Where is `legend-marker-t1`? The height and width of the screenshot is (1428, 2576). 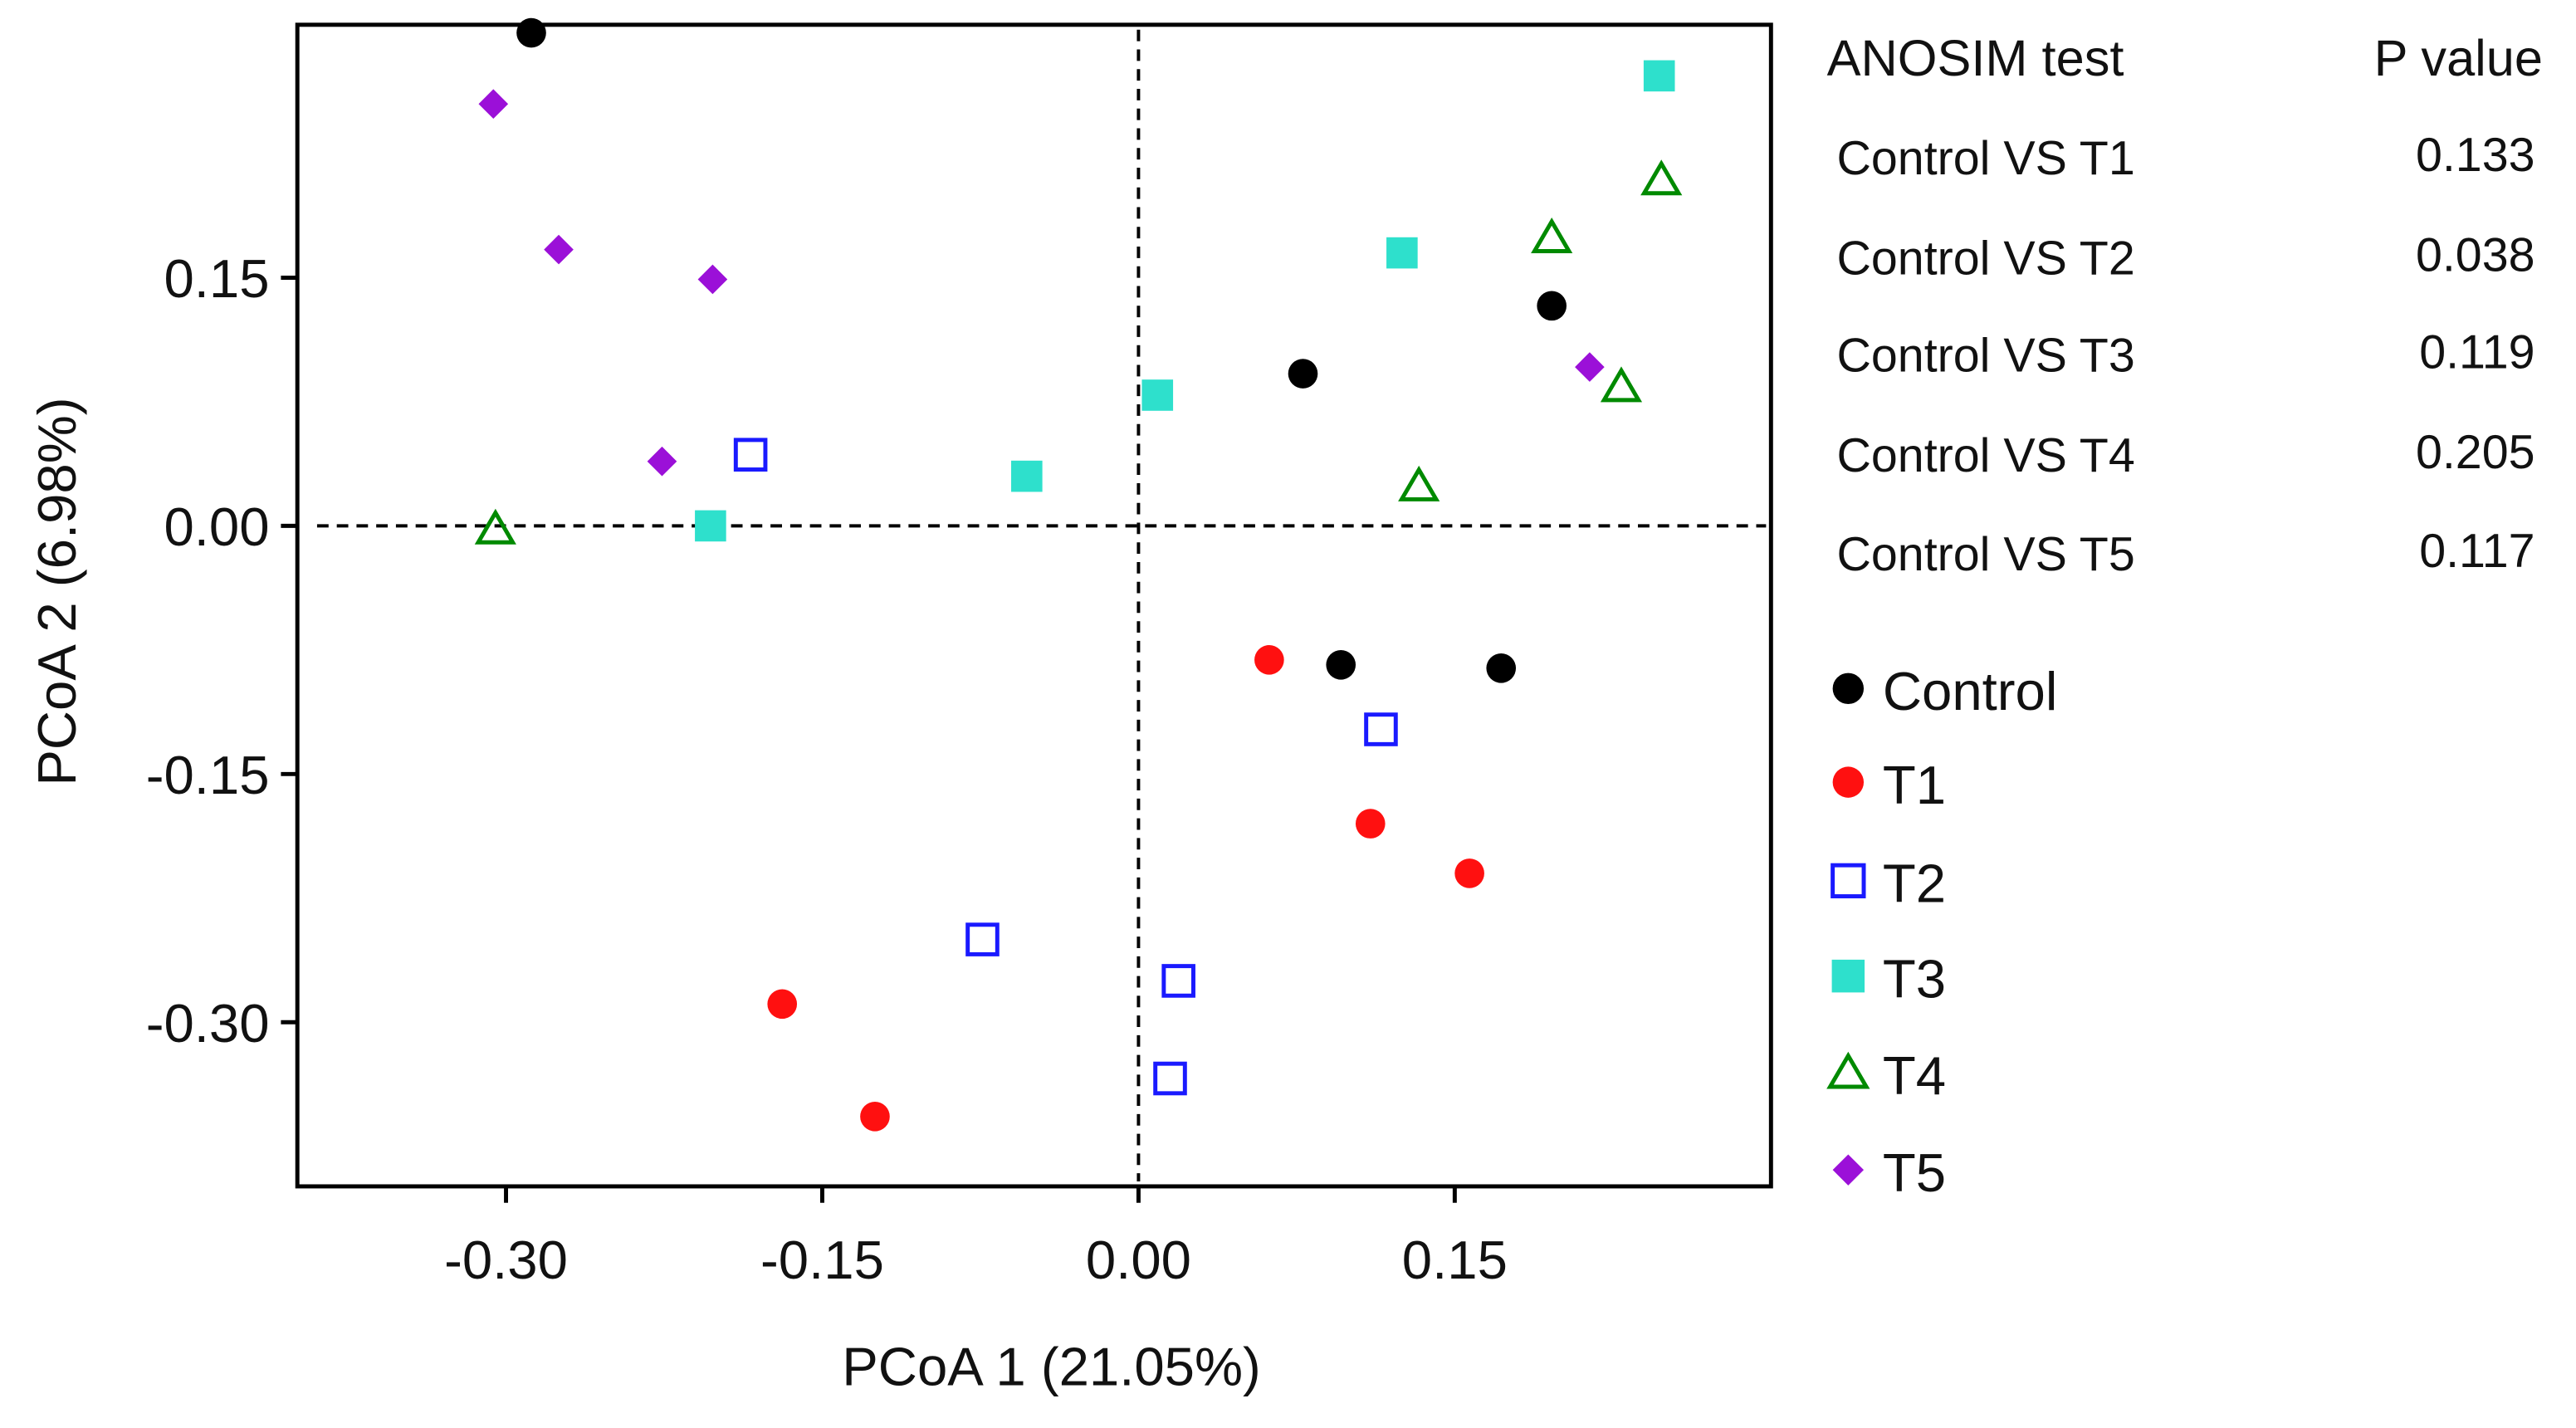 legend-marker-t1 is located at coordinates (1848, 782).